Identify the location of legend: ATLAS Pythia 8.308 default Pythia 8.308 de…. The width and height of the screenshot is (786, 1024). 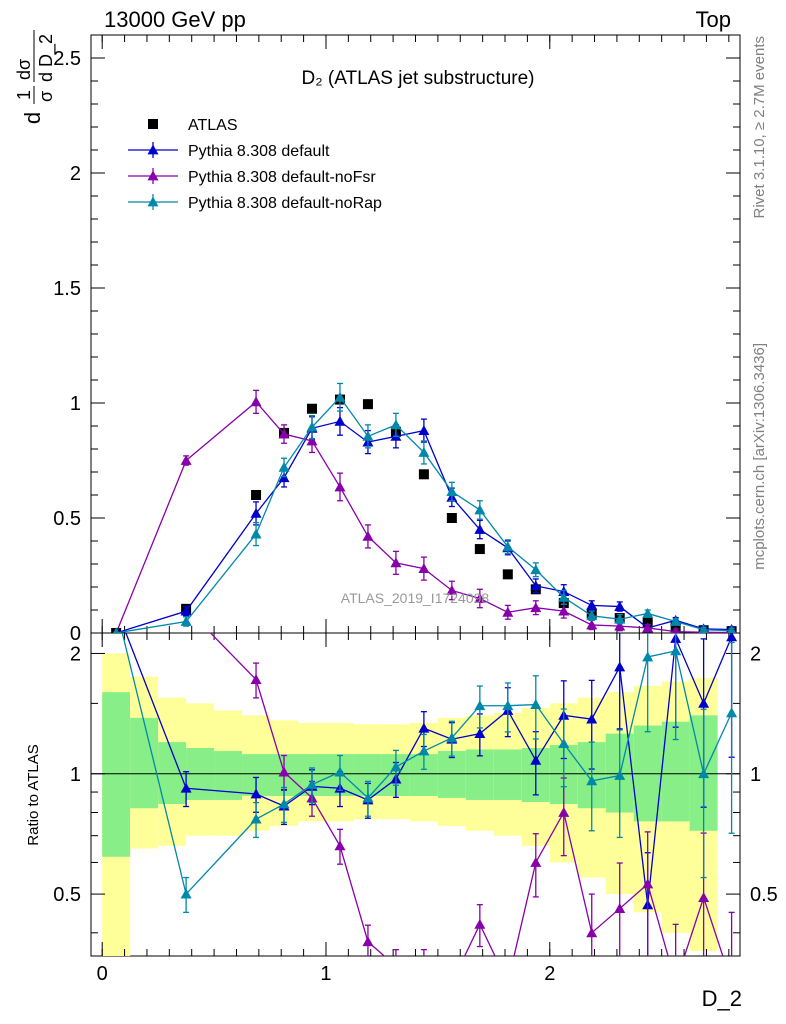
(255, 164).